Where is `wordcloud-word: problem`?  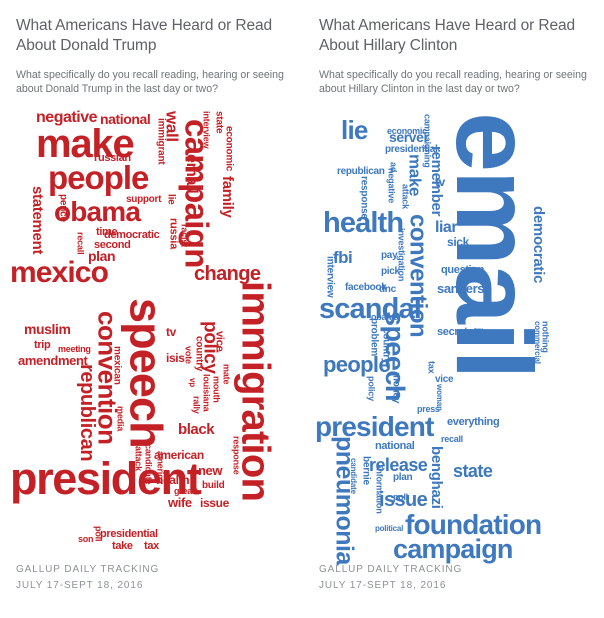 wordcloud-word: problem is located at coordinates (374, 337).